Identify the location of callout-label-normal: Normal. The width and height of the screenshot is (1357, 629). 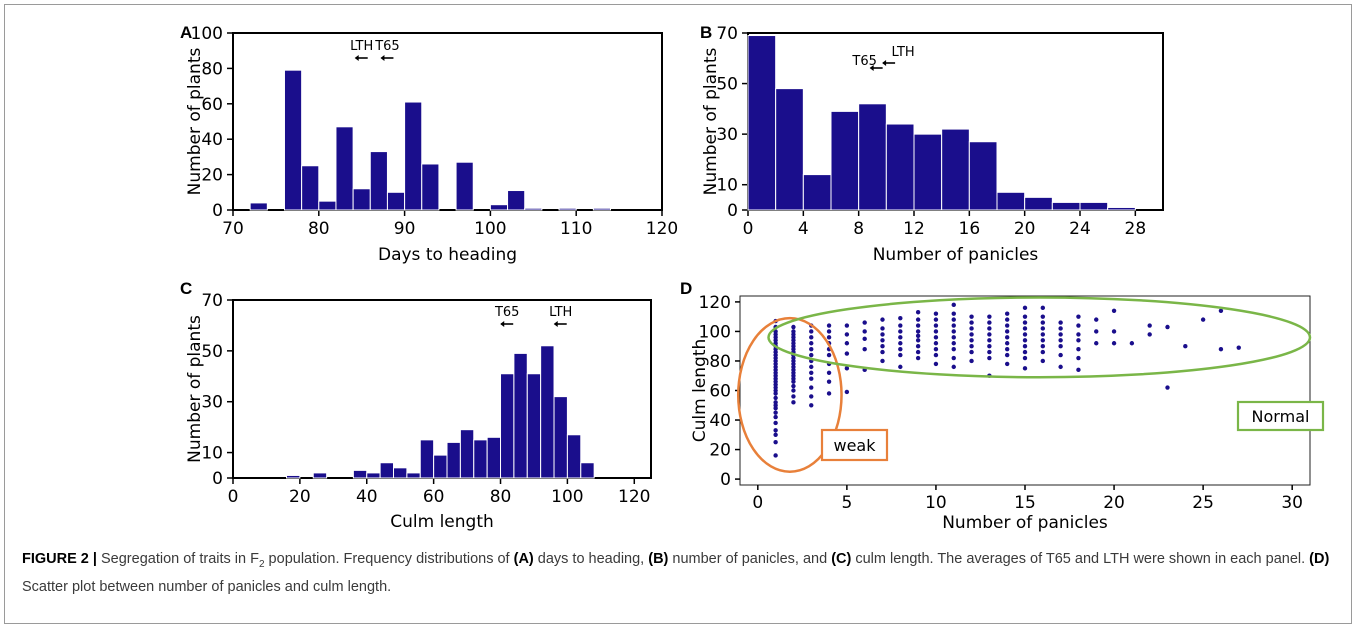
(1281, 416).